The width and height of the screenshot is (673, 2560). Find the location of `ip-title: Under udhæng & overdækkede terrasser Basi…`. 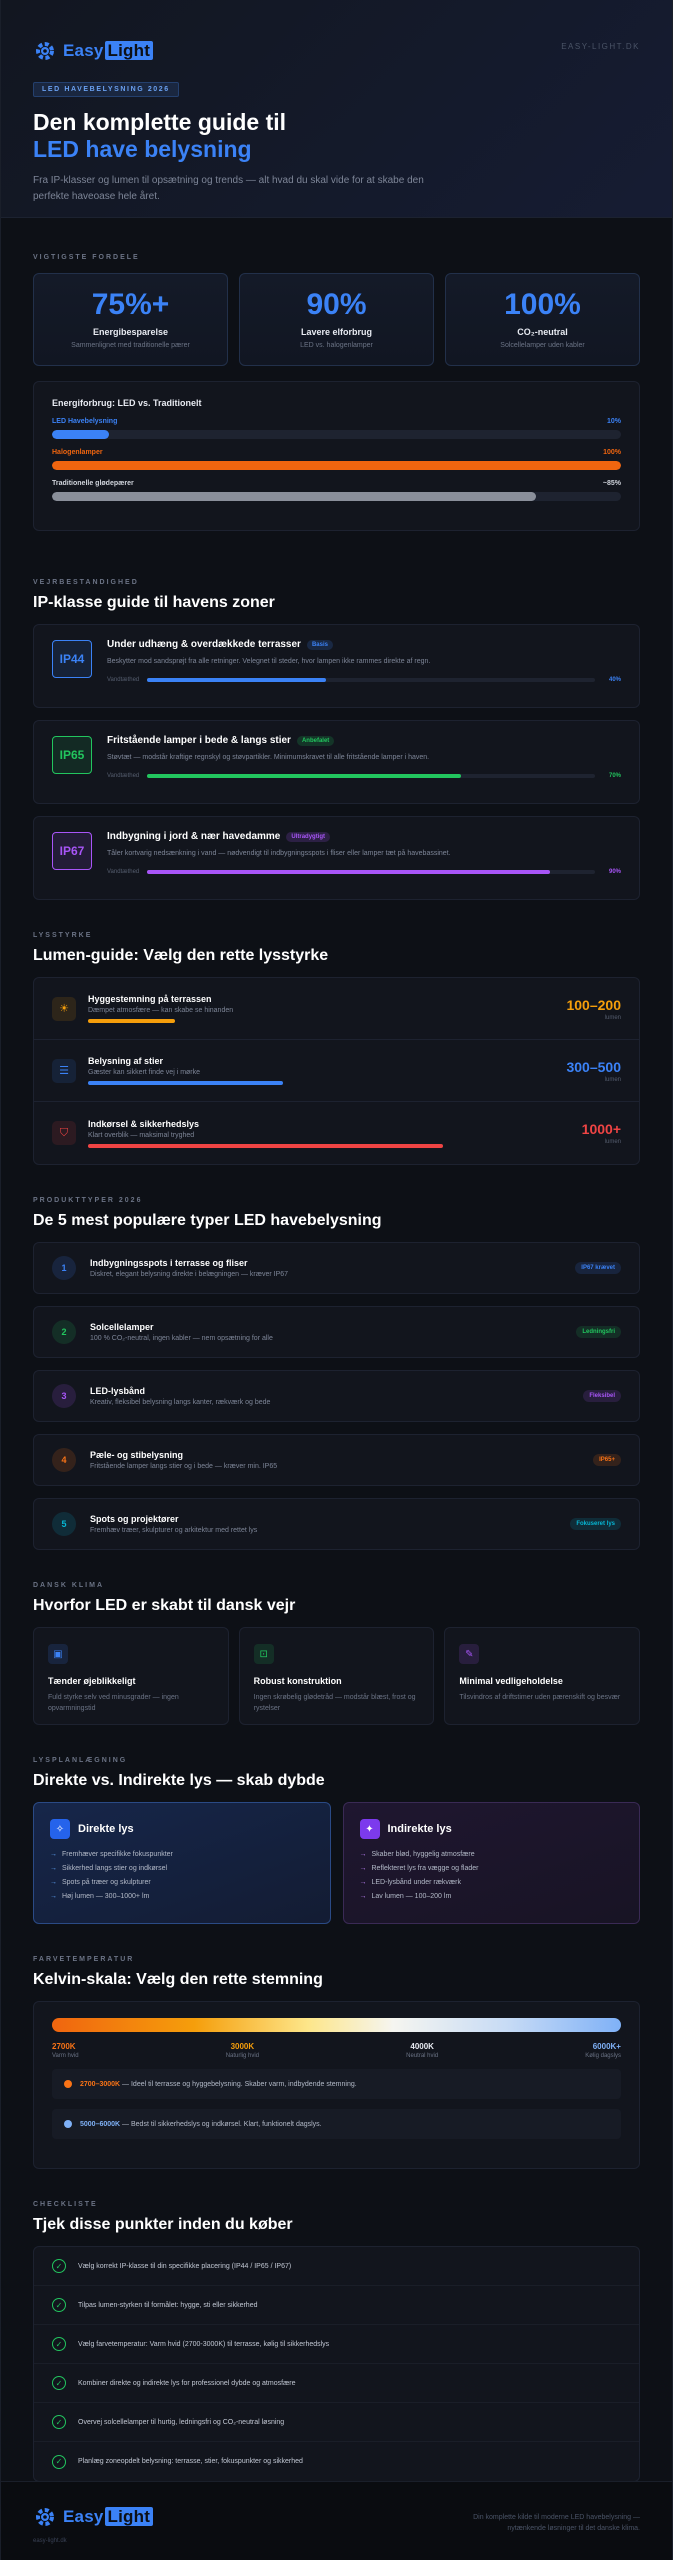

ip-title: Under udhæng & overdækkede terrasser Basi… is located at coordinates (364, 644).